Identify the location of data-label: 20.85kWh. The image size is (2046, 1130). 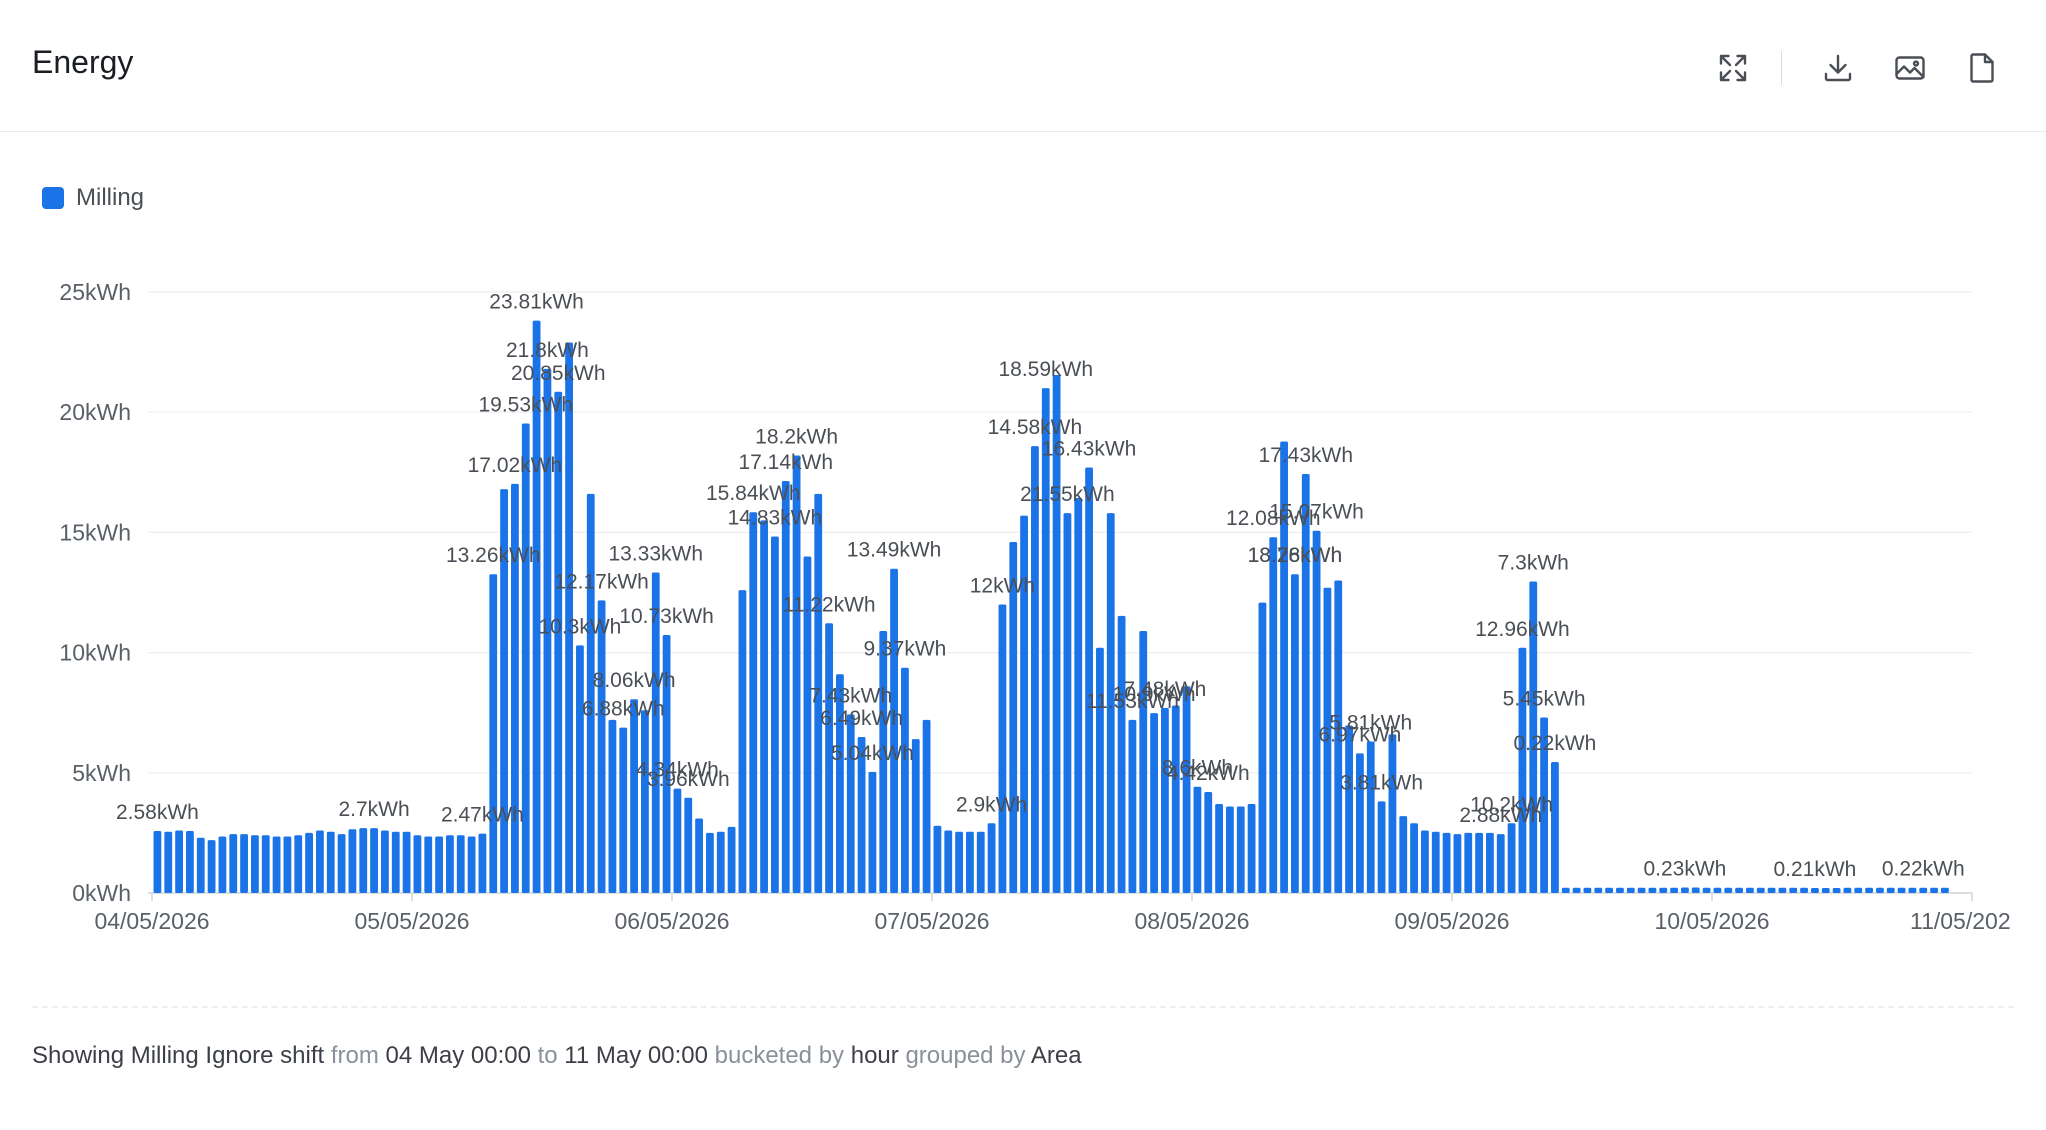
(558, 373).